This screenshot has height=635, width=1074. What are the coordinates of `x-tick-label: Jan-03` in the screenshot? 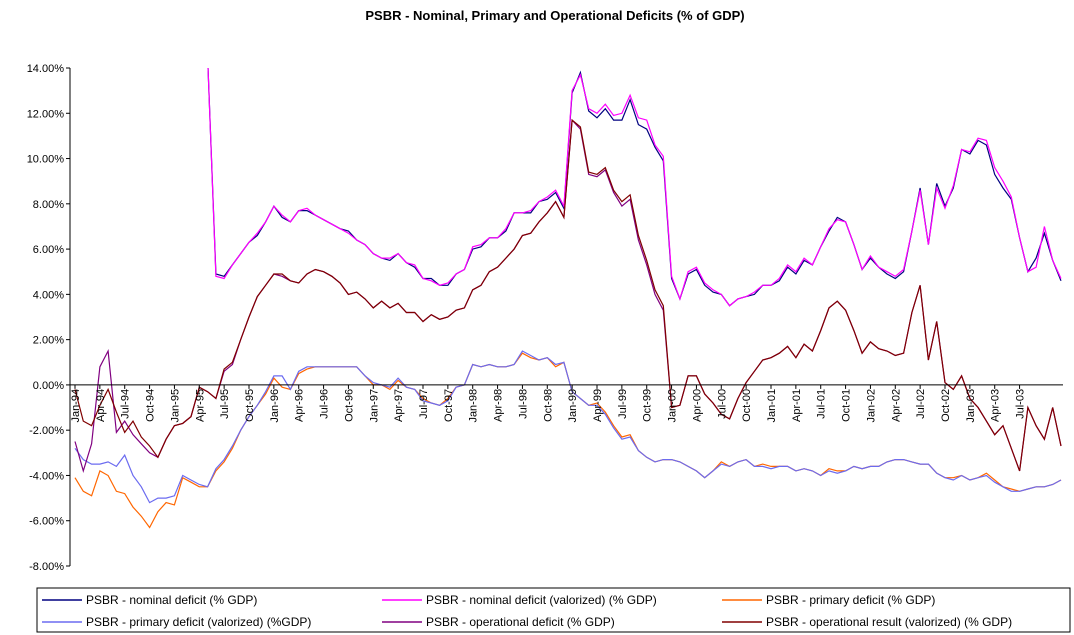 It's located at (971, 406).